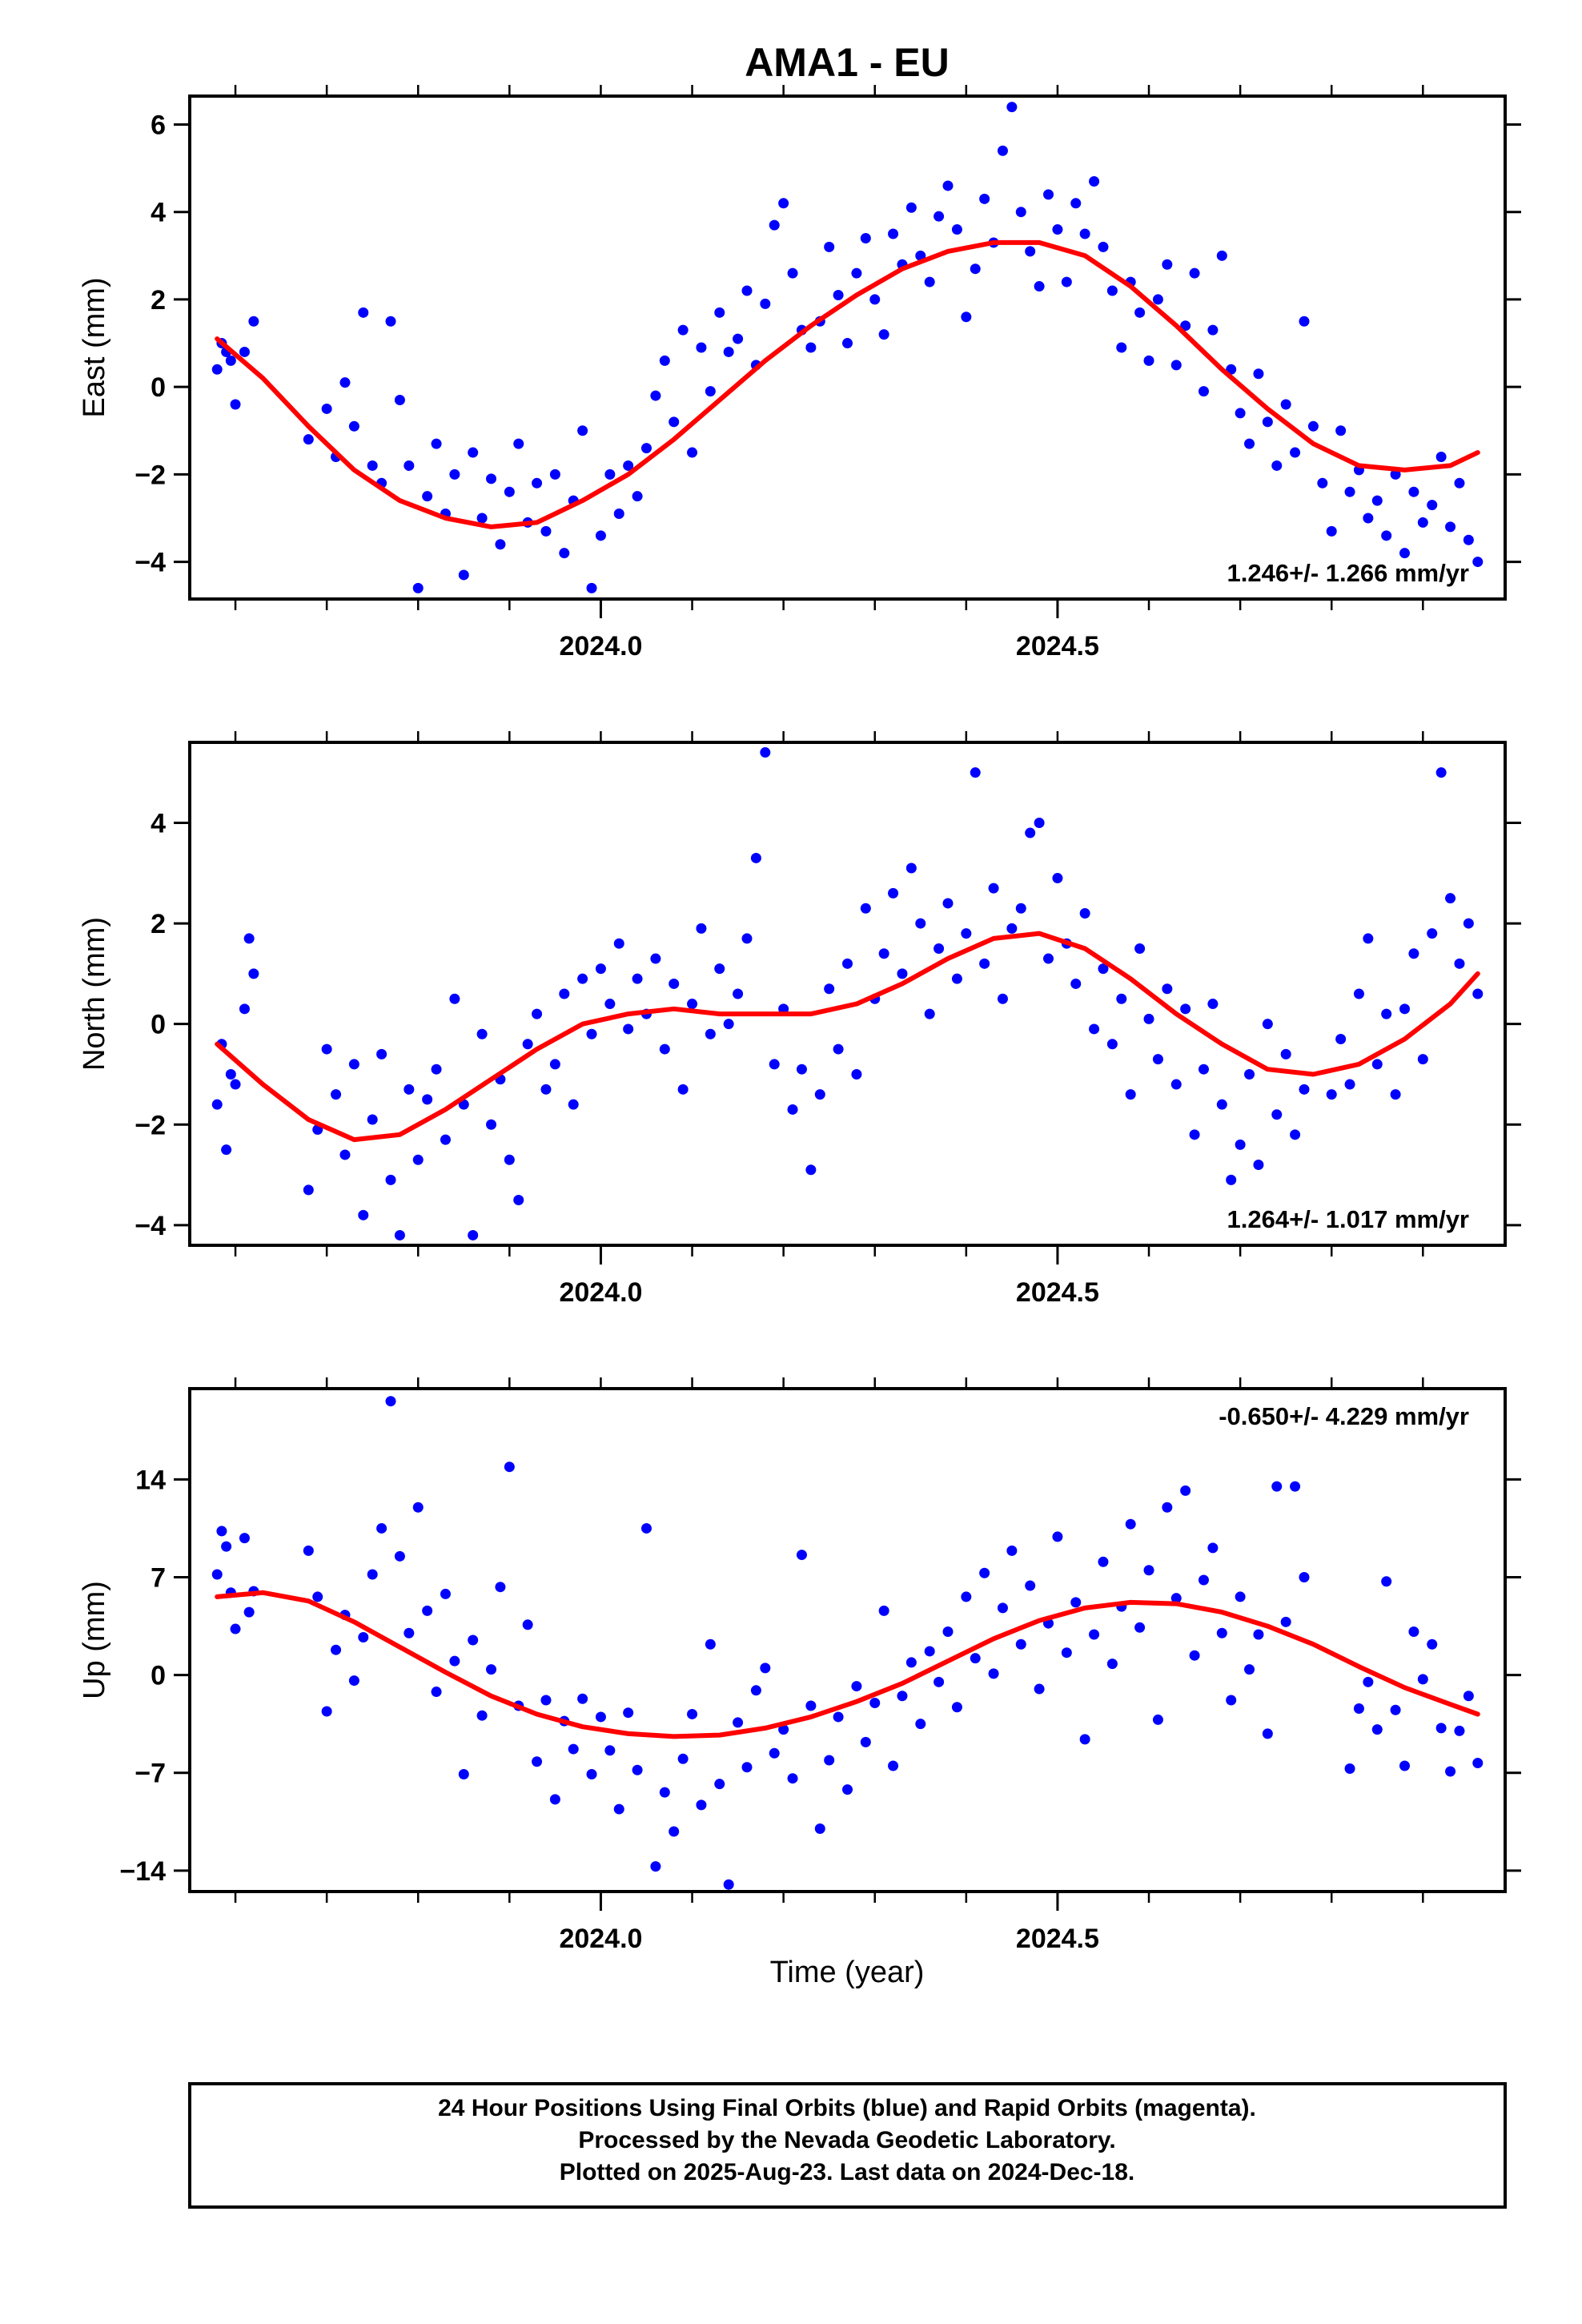 This screenshot has width=1582, height=2324. I want to click on rate-label: -0.650+/- 4.229 mm/yr, so click(1344, 1416).